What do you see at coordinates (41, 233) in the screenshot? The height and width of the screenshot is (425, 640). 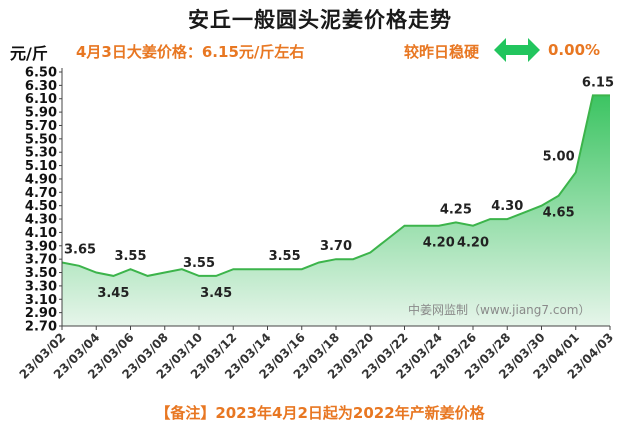 I see `y-tick-label: 4.10` at bounding box center [41, 233].